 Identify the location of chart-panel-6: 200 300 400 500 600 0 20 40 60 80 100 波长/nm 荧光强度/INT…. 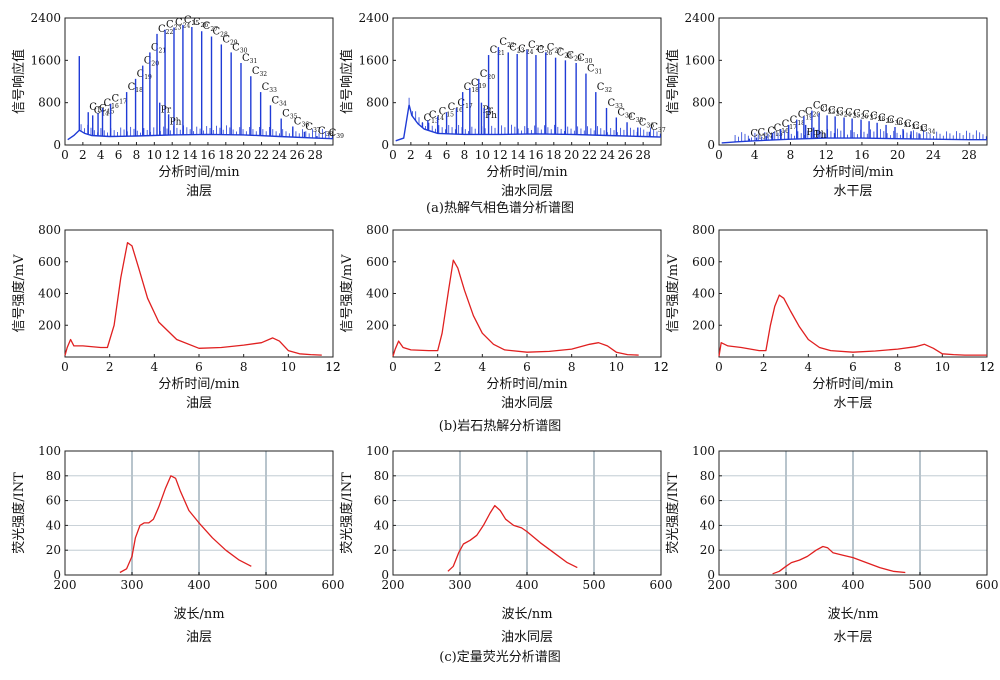
(177, 544).